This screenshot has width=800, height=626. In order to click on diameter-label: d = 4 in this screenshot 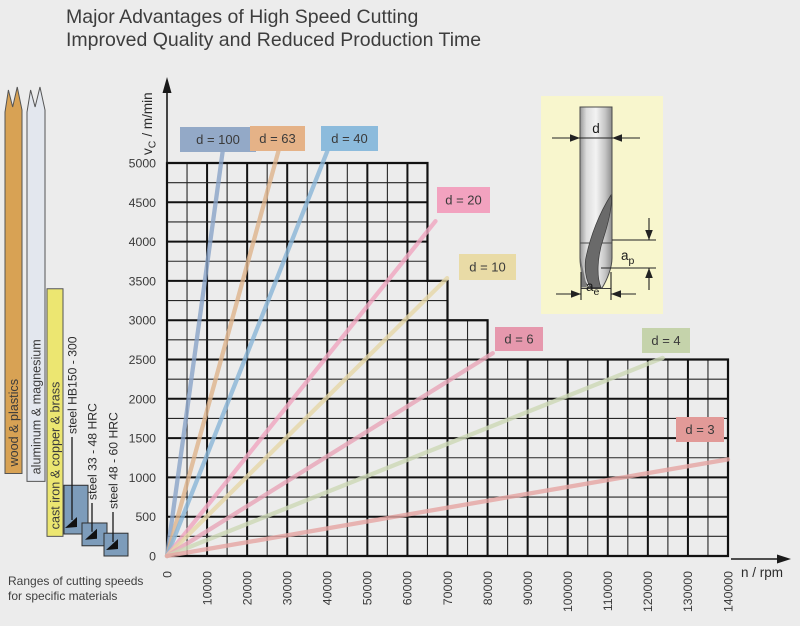, I will do `click(665, 340)`.